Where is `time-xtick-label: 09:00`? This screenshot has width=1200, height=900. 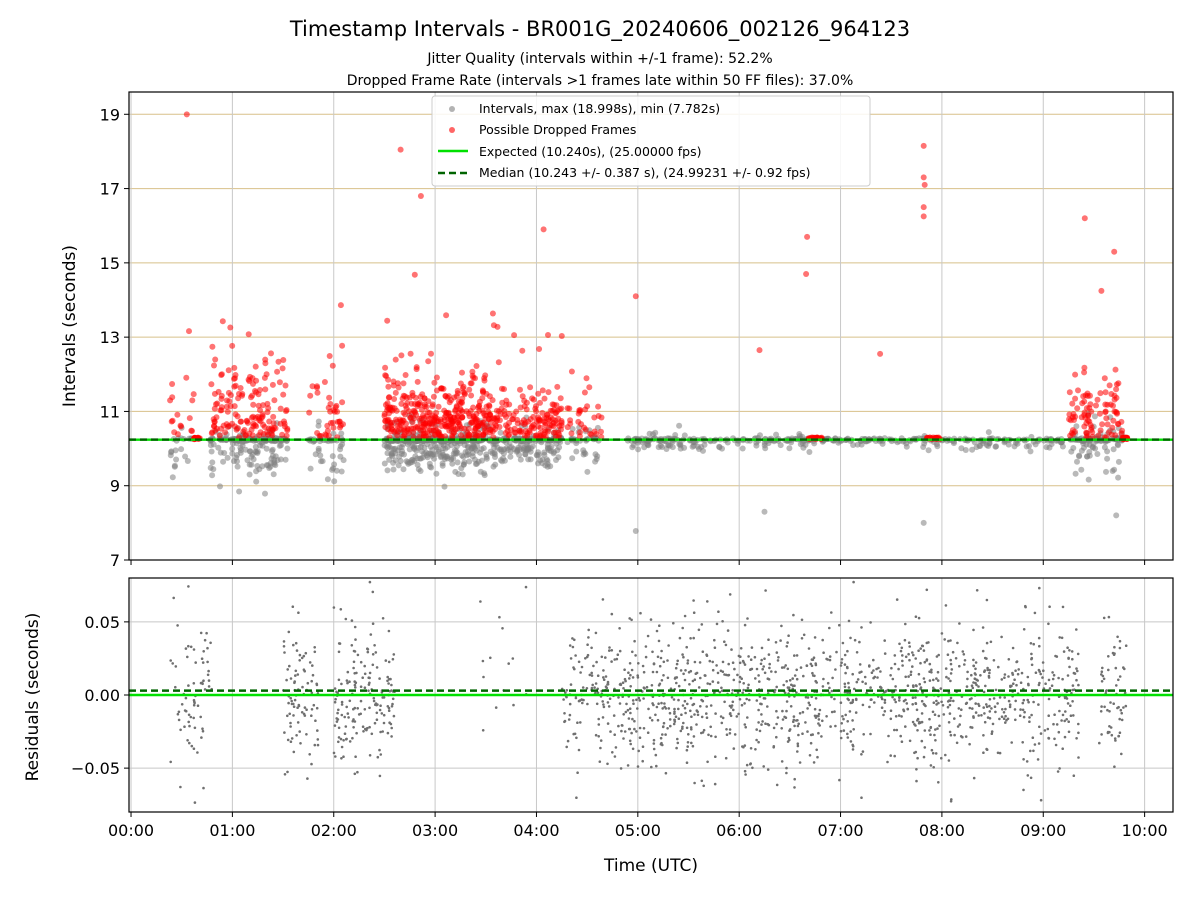
time-xtick-label: 09:00 is located at coordinates (1043, 830).